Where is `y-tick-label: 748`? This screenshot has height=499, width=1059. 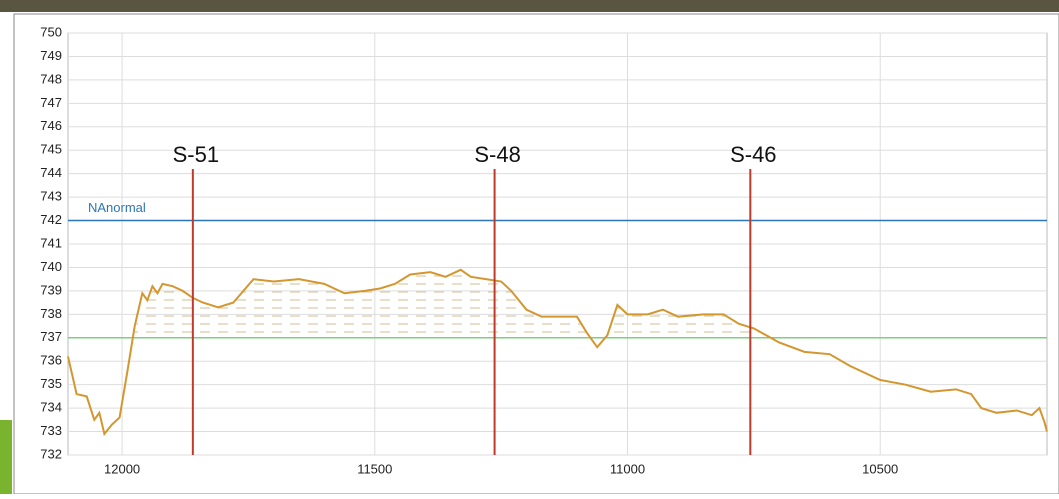 y-tick-label: 748 is located at coordinates (51, 78).